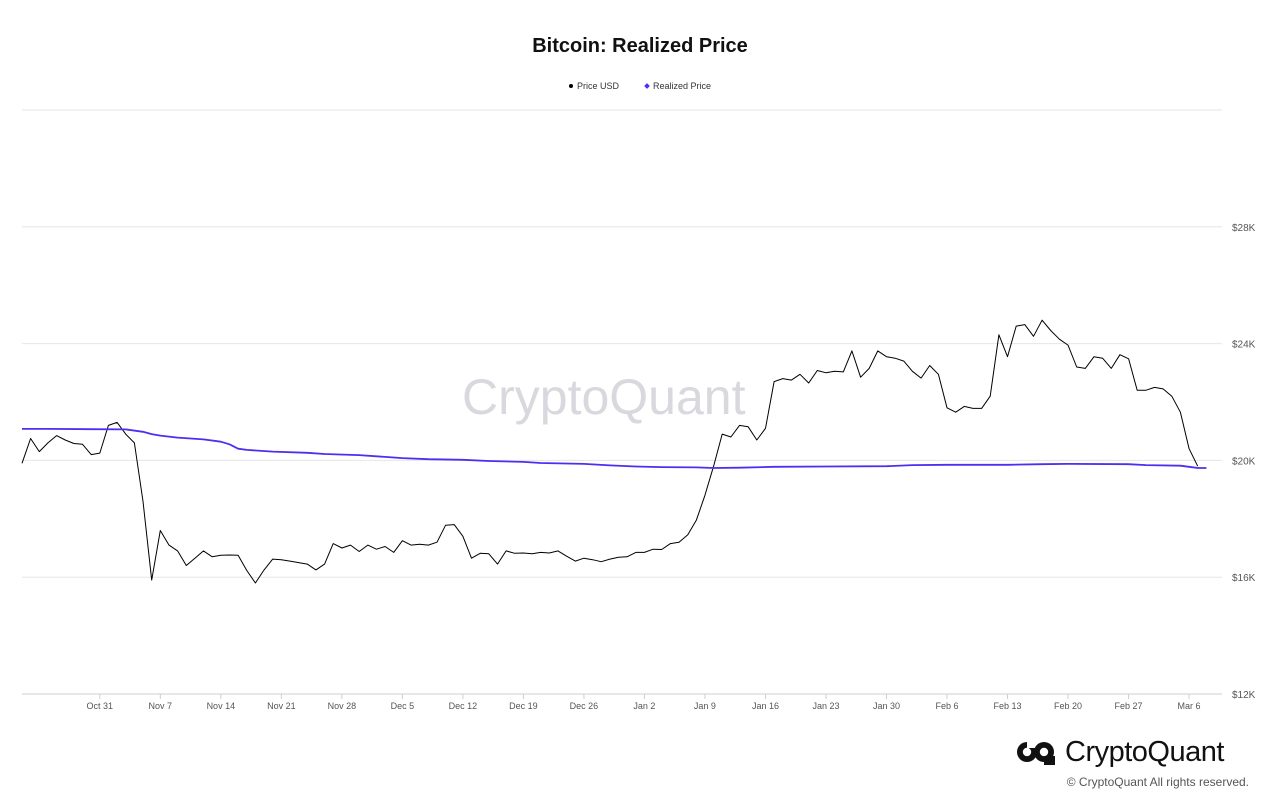  I want to click on x-tick-label: Dec 12, so click(463, 706).